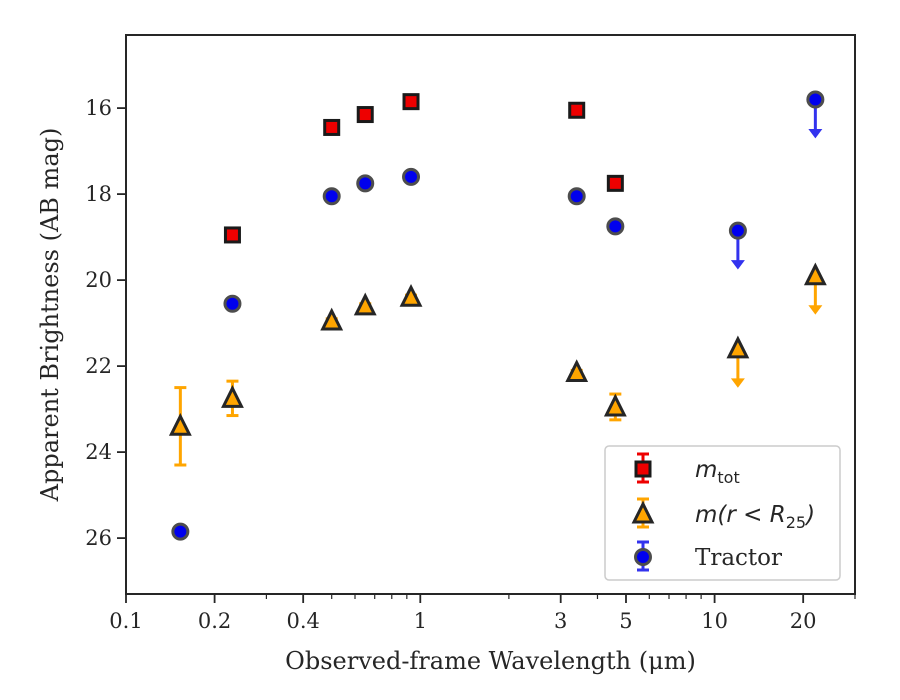 The image size is (900, 700). Describe the element at coordinates (625, 621) in the screenshot. I see `x-tick-label: 5` at that location.